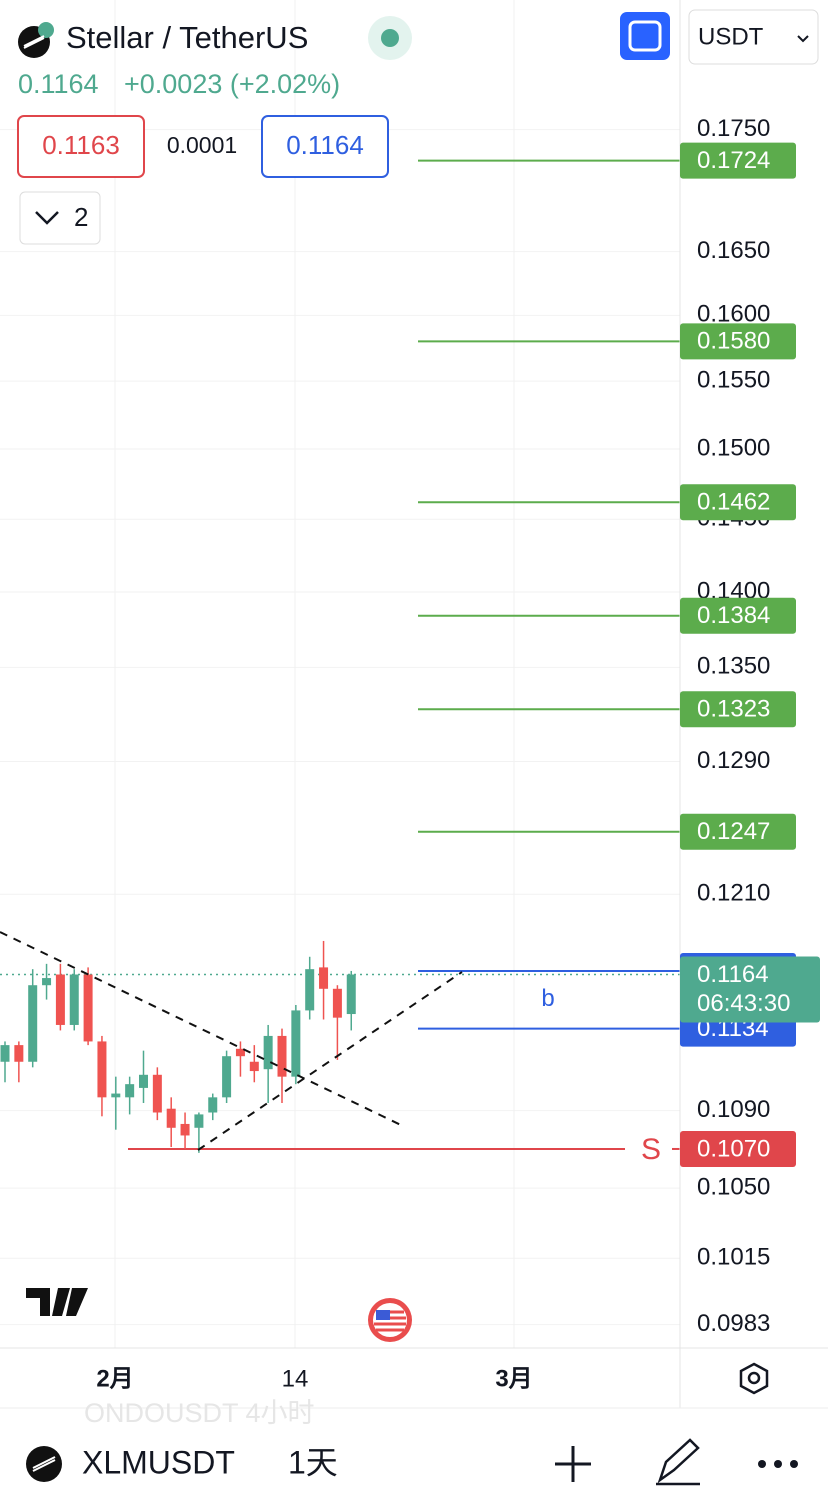 Image resolution: width=828 pixels, height=1503 pixels. What do you see at coordinates (199, 1413) in the screenshot?
I see `watermark: ONDOUSDT 4小时` at bounding box center [199, 1413].